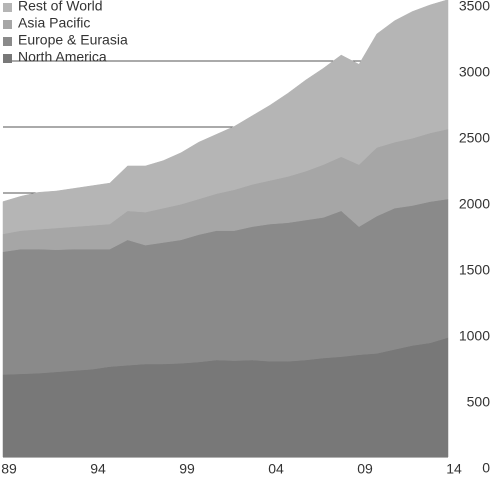 This screenshot has width=500, height=481. I want to click on x-tick-label: 89, so click(9, 469).